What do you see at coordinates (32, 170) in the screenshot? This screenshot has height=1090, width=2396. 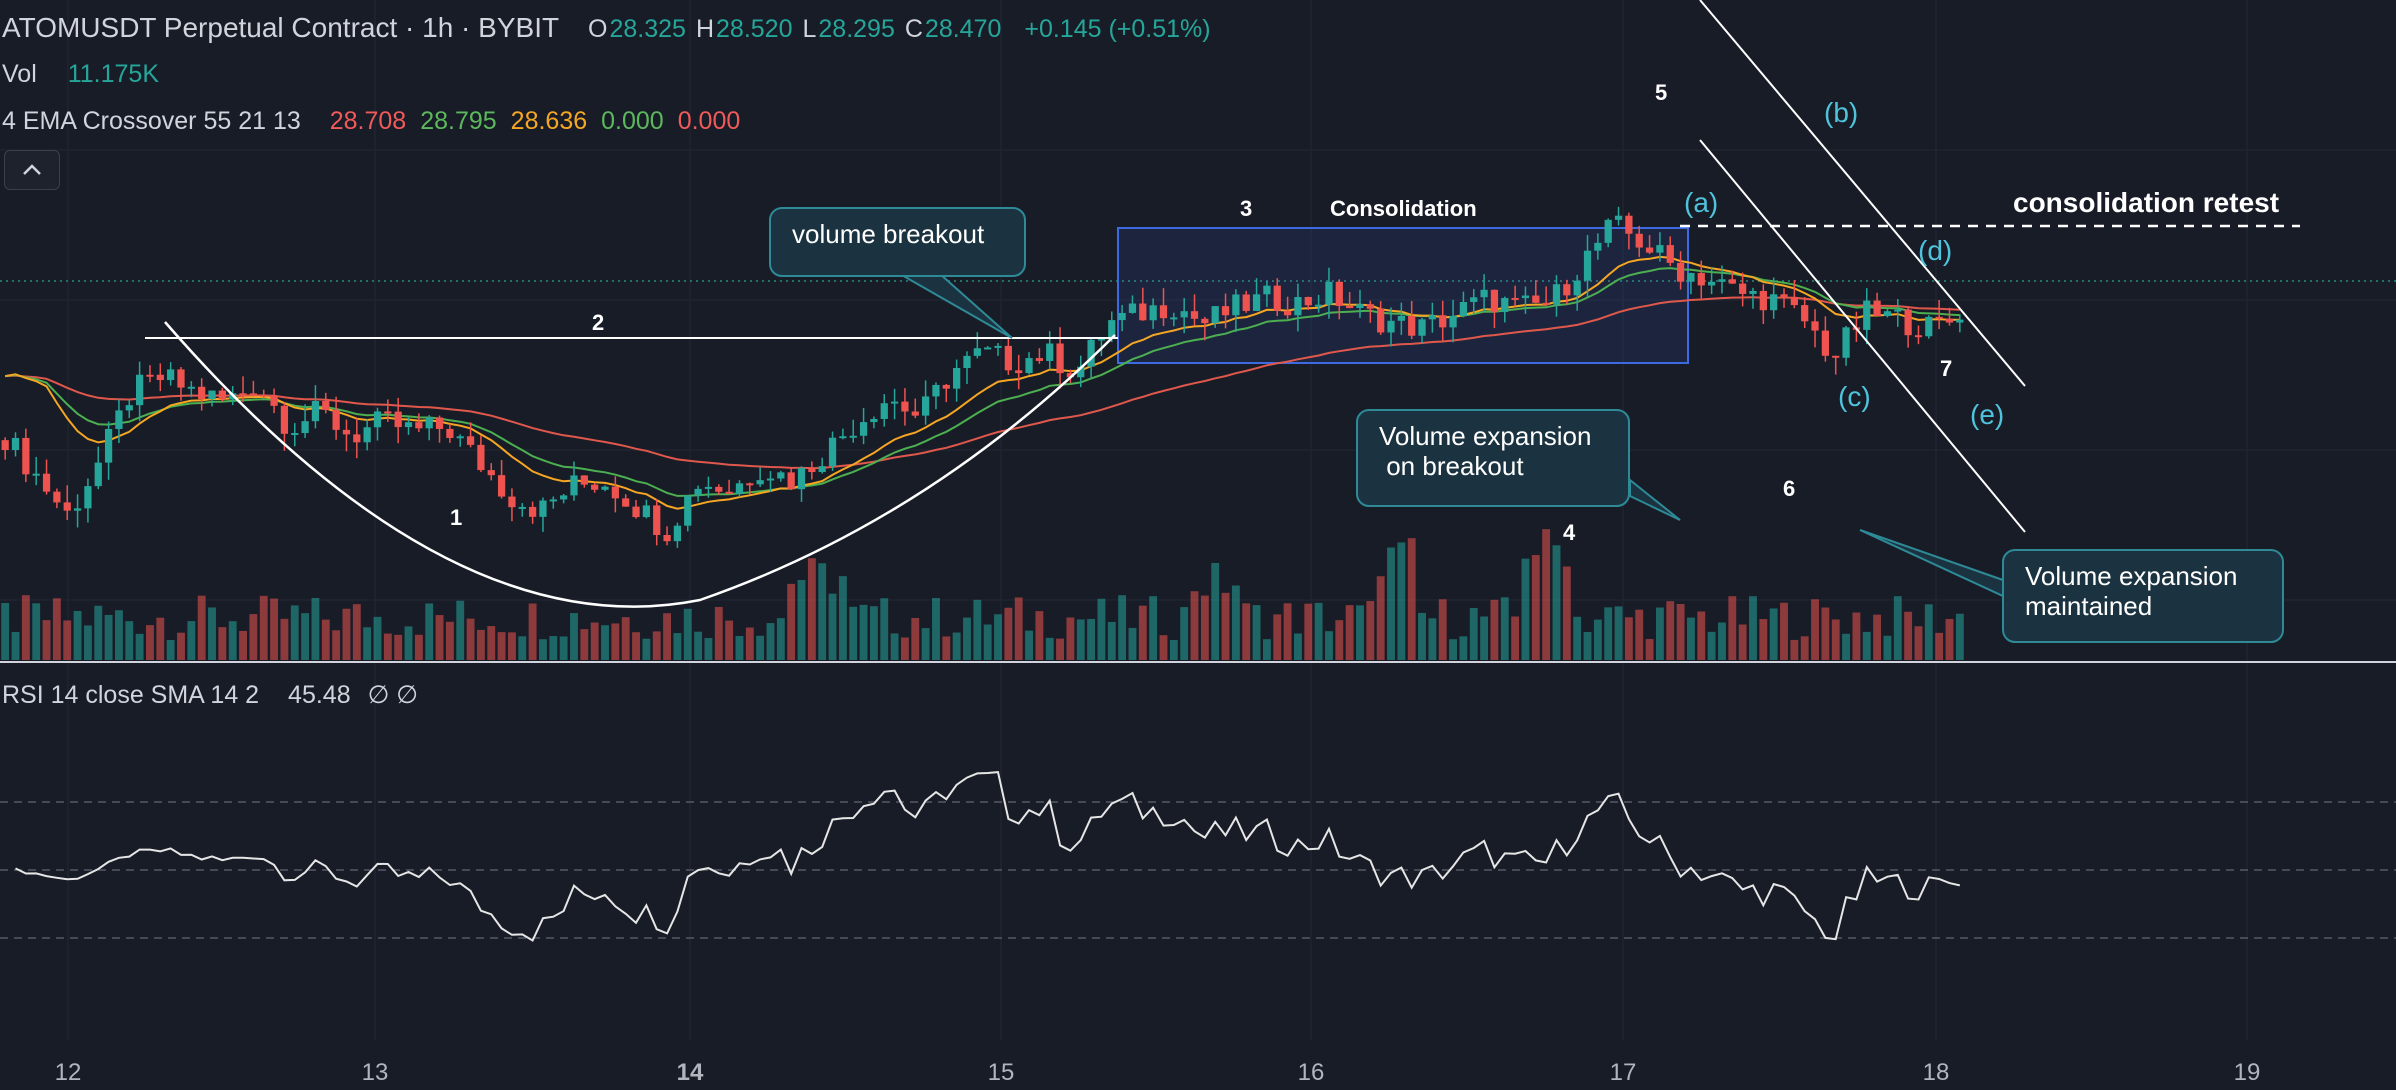 I see `collapse-legend-button` at bounding box center [32, 170].